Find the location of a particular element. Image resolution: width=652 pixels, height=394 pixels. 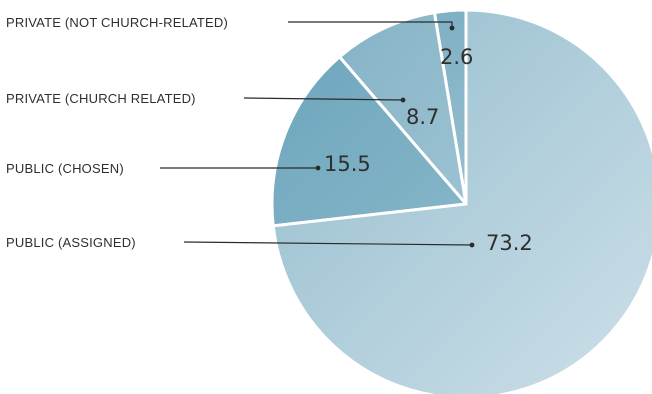

category-label-public-chosen: PUBLIC (CHOSEN) is located at coordinates (65, 168).